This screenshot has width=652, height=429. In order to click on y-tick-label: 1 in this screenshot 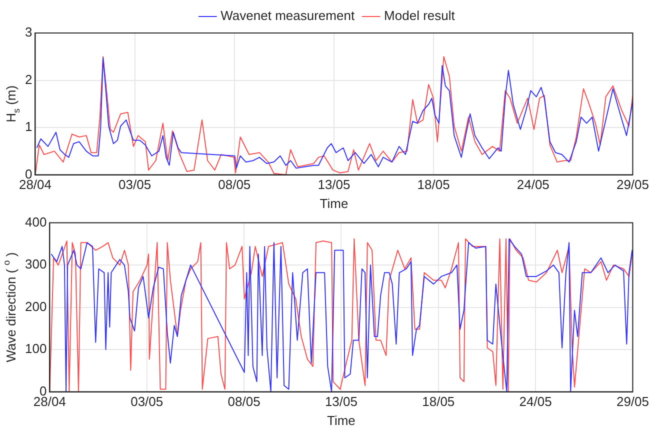, I will do `click(28, 126)`.